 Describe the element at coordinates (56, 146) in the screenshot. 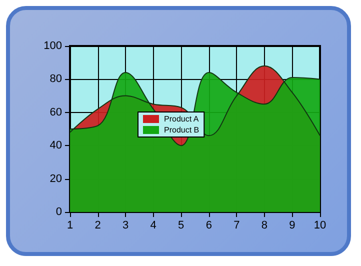

I see `y-tick-label: 40` at that location.